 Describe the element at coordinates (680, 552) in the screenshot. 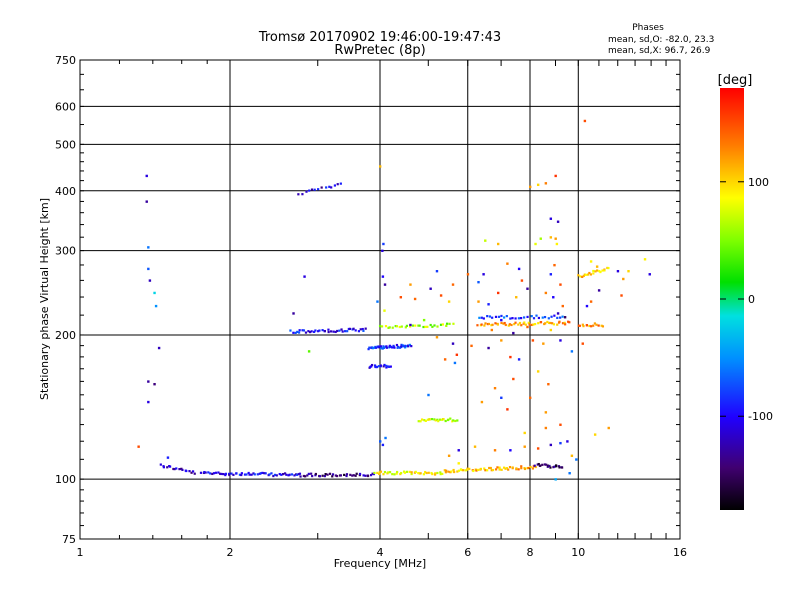

I see `x-tick-label: 16` at that location.